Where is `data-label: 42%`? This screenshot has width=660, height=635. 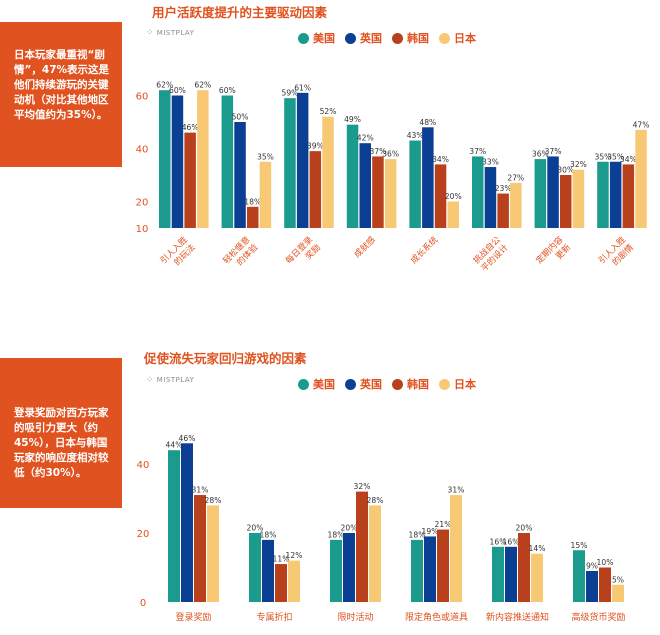 data-label: 42% is located at coordinates (365, 138).